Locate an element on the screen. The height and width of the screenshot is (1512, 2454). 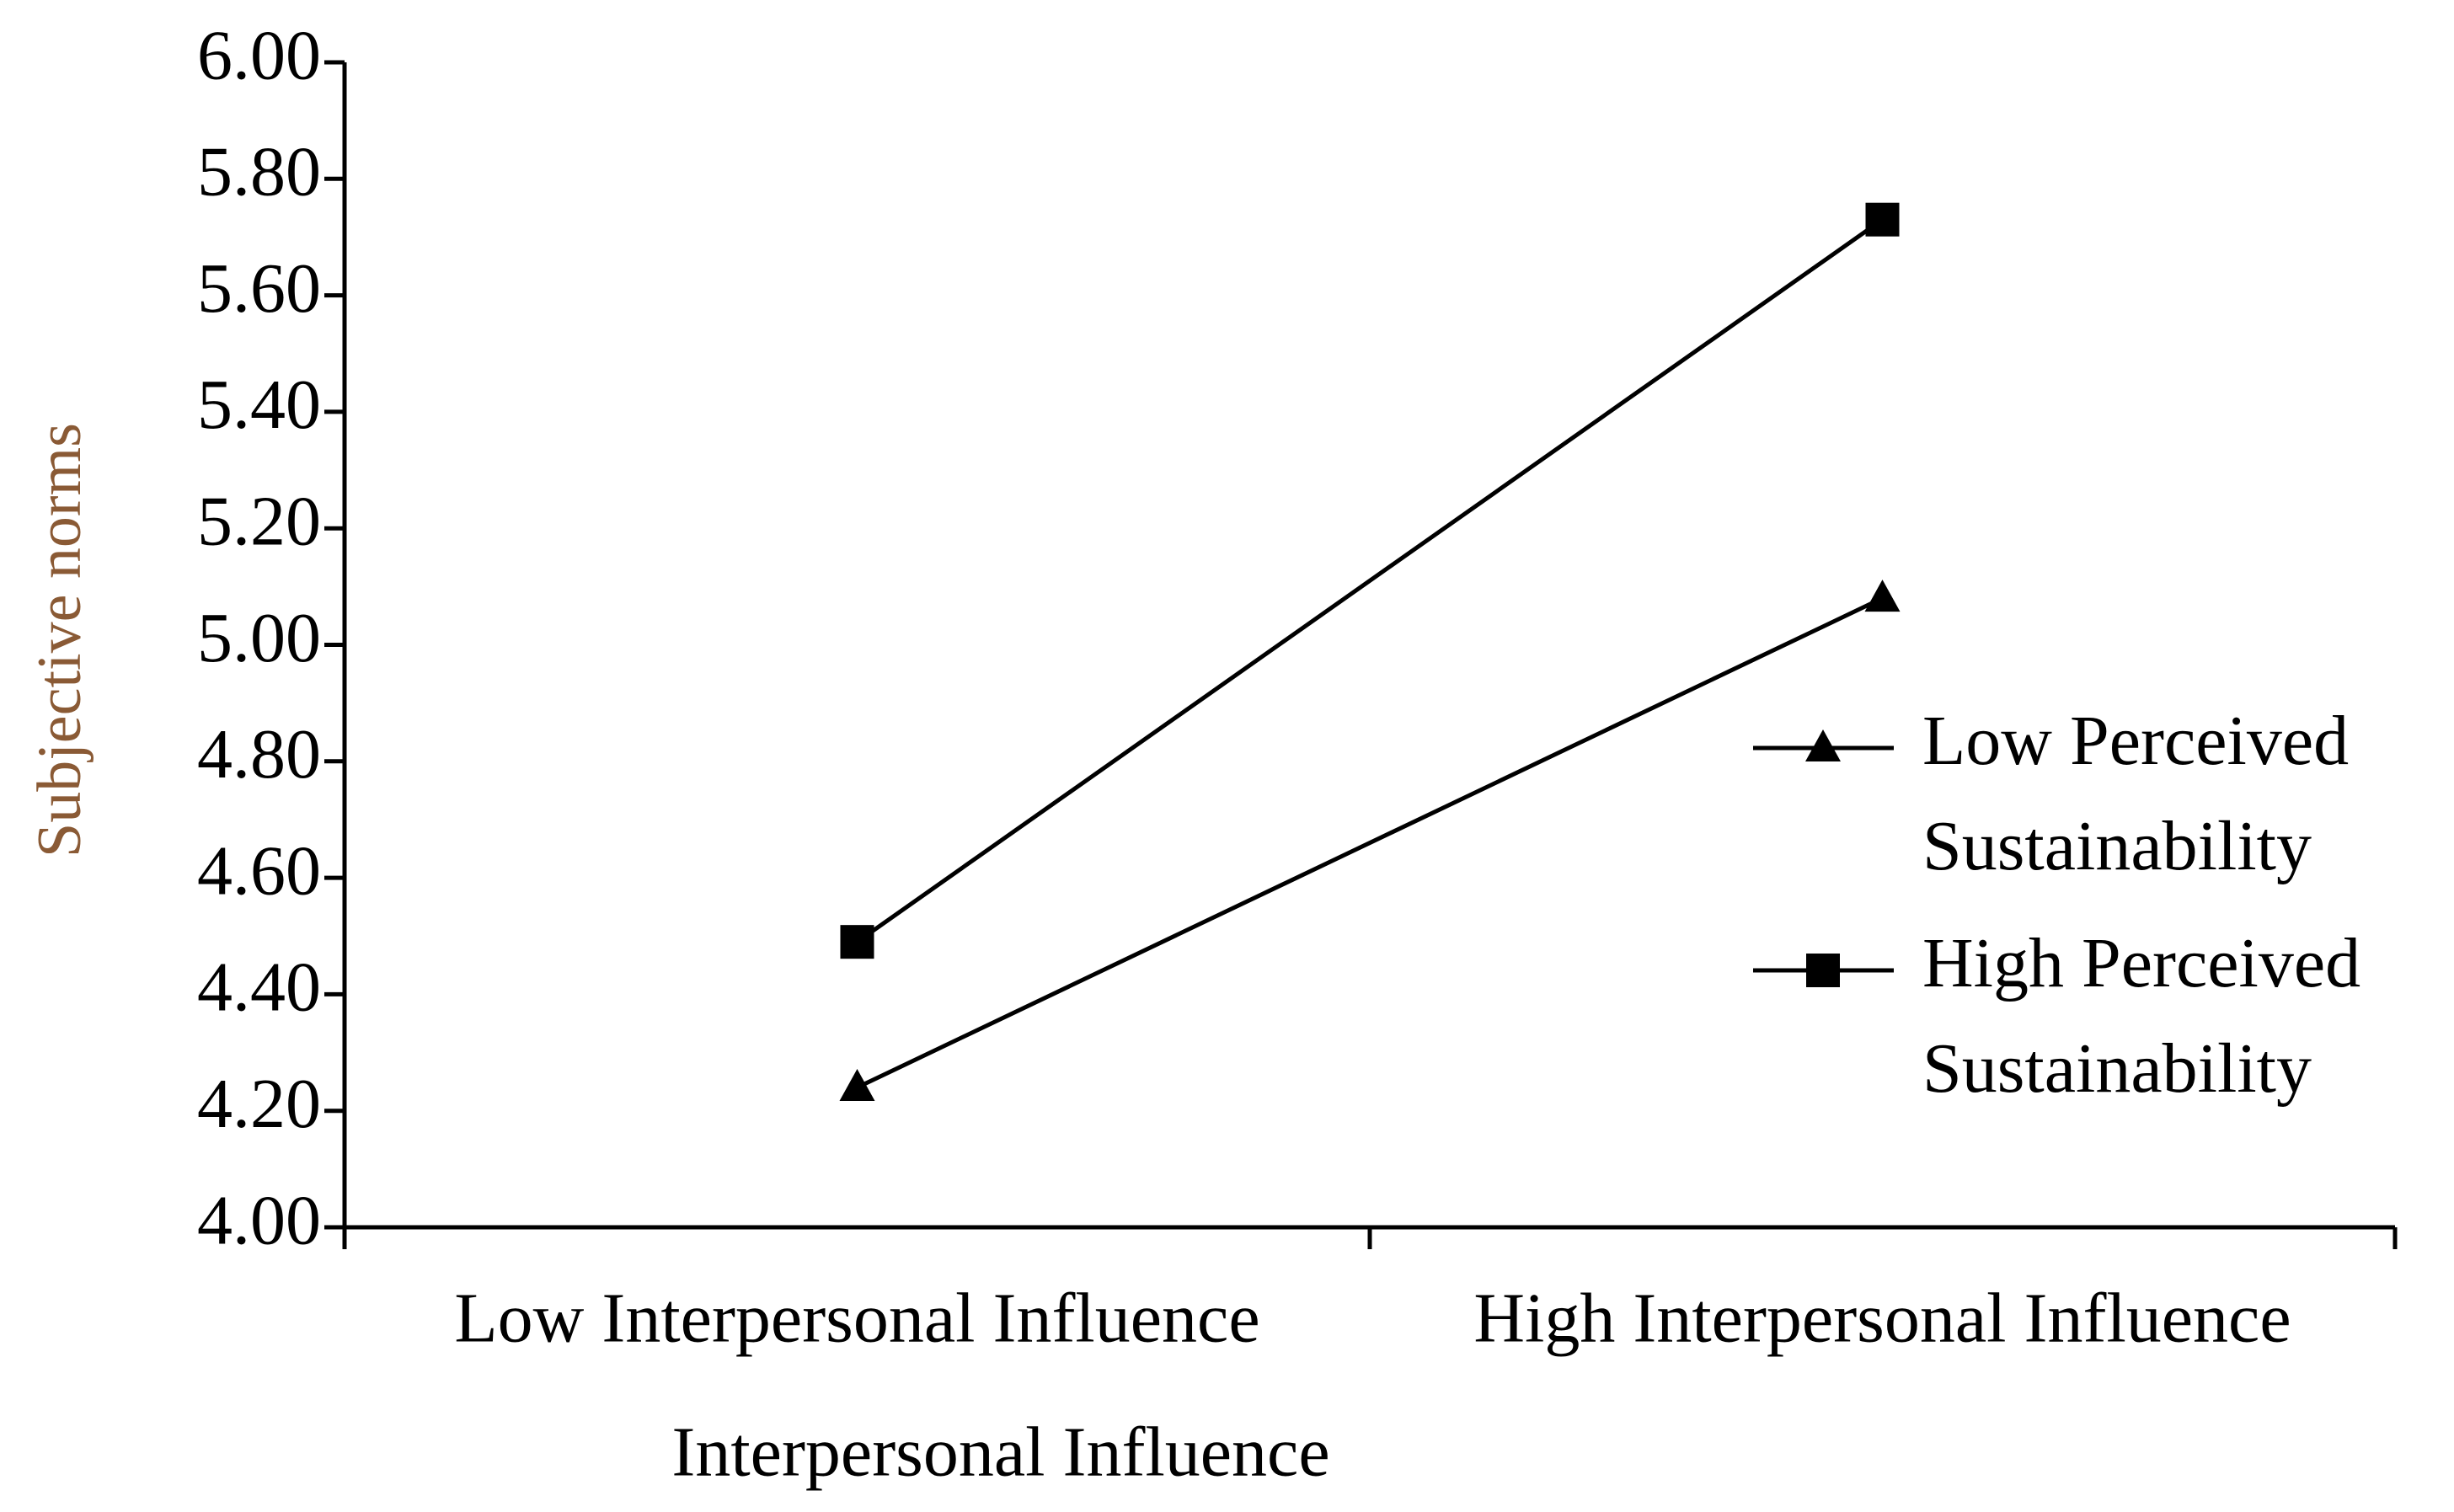
y-tick-label: 5.20 is located at coordinates (259, 521).